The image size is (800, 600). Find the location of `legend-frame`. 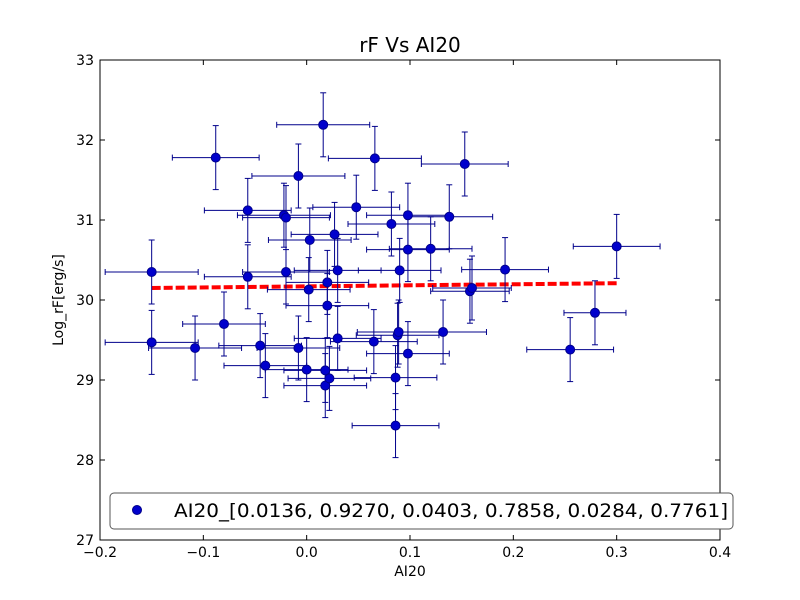

legend-frame is located at coordinates (421, 511).